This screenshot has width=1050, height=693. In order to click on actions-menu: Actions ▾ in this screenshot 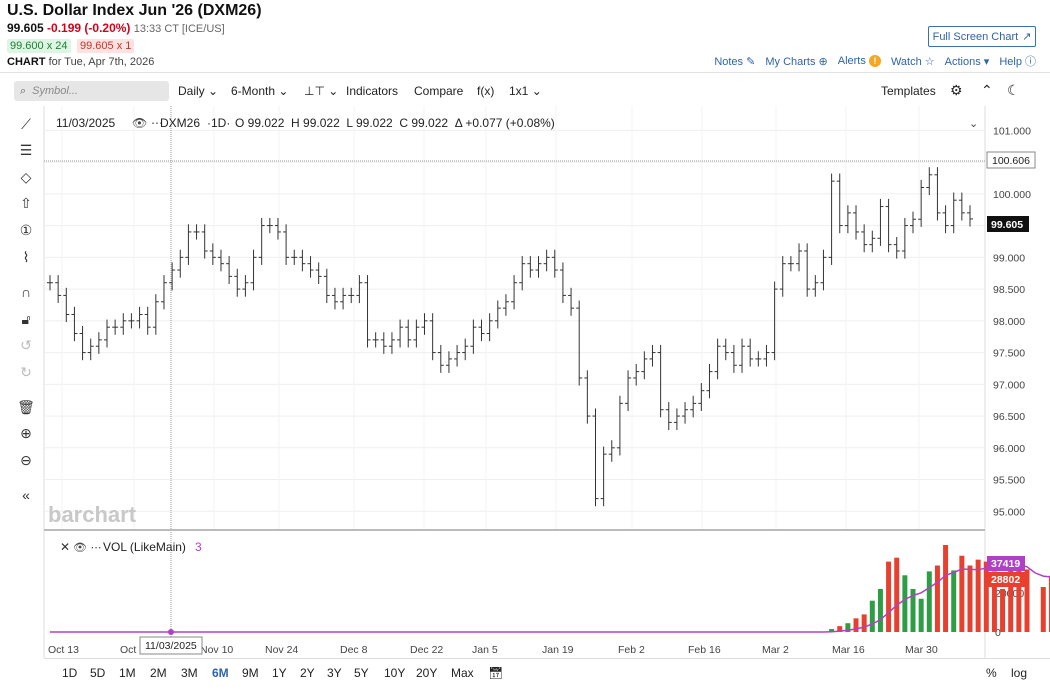, I will do `click(967, 61)`.